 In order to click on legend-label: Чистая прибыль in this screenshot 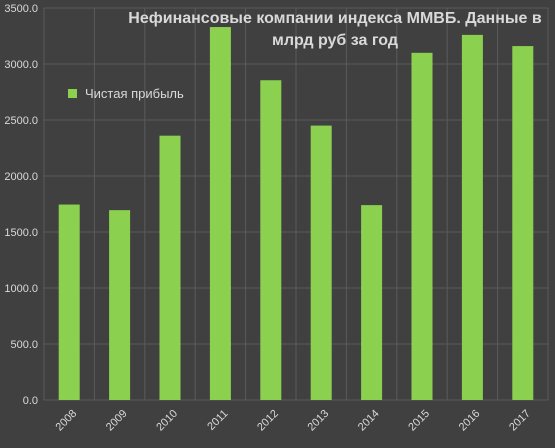, I will do `click(134, 93)`.